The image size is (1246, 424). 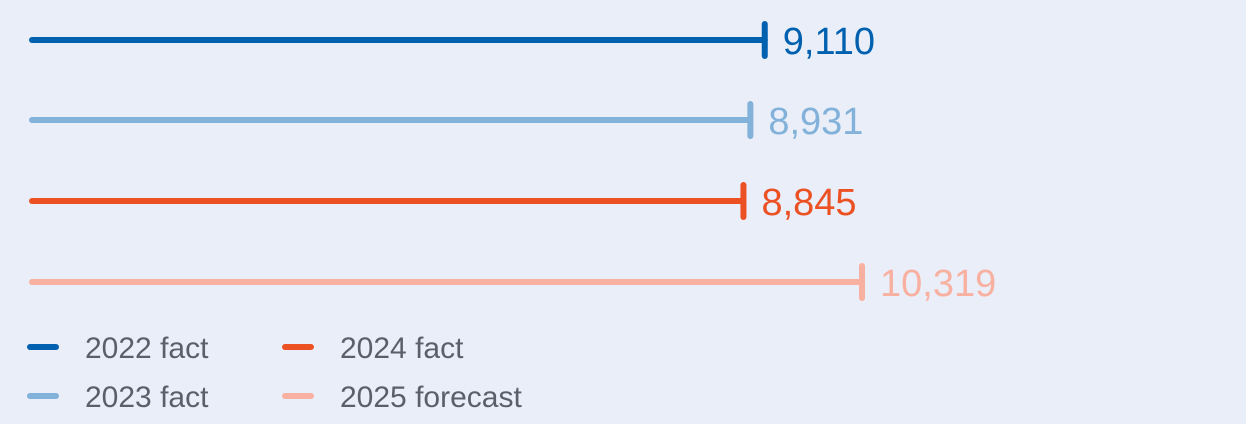 What do you see at coordinates (402, 348) in the screenshot?
I see `legend-label-2: 2024 fact` at bounding box center [402, 348].